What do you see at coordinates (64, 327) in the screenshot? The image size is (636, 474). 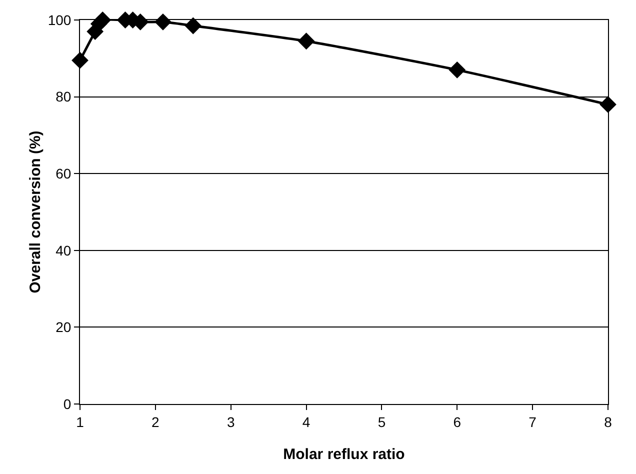 I see `y-tick-label: 20` at bounding box center [64, 327].